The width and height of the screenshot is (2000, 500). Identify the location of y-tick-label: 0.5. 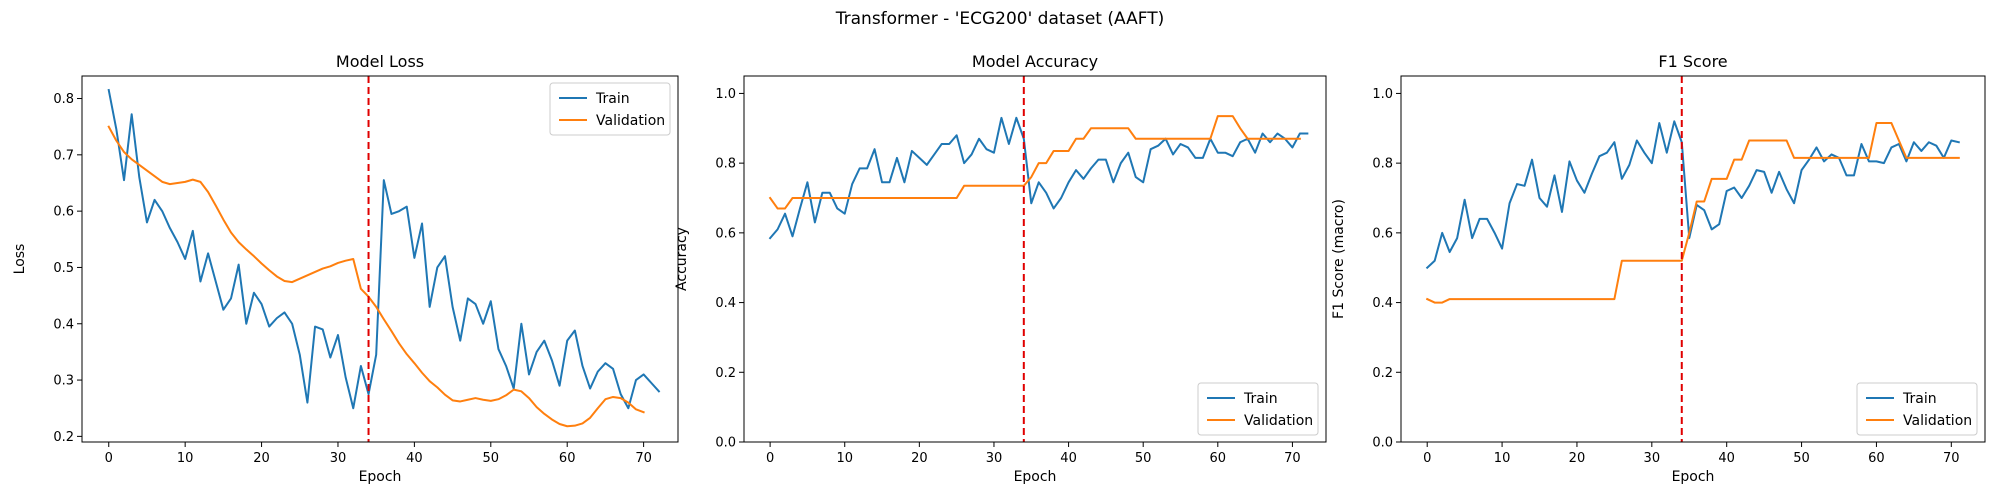
(63, 268).